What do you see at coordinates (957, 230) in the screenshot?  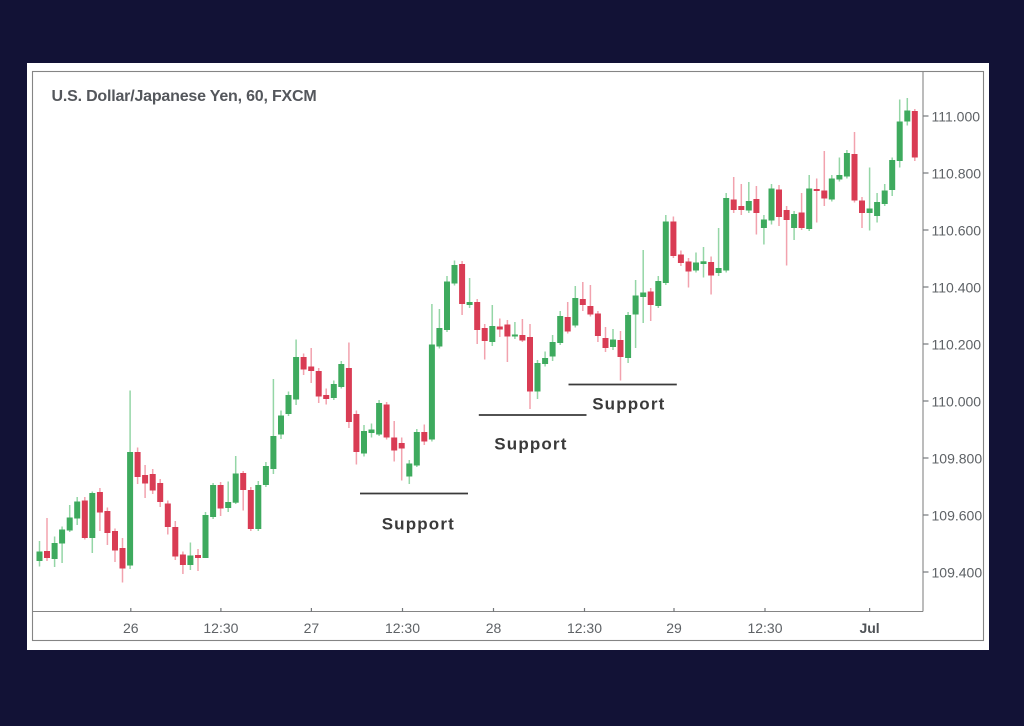 I see `svg-text: 110.600` at bounding box center [957, 230].